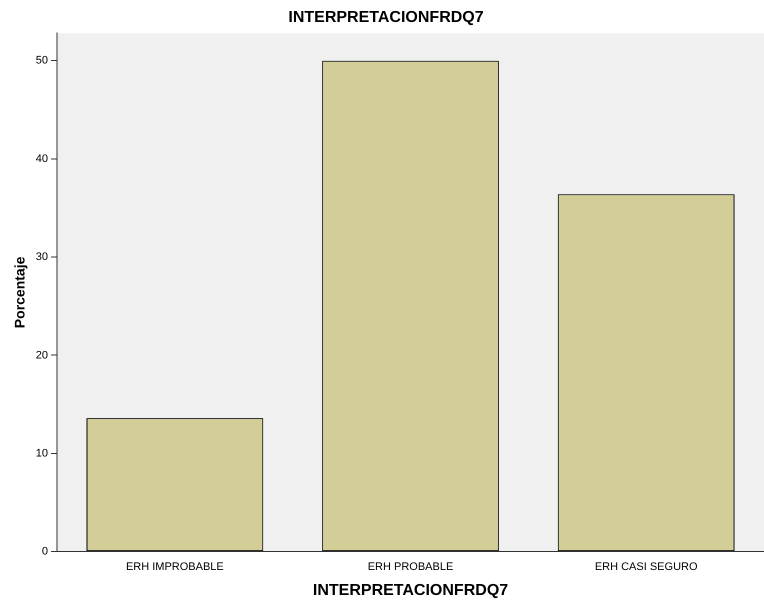 The image size is (764, 608). I want to click on x-tick-label: ERH IMPROBABLE, so click(175, 567).